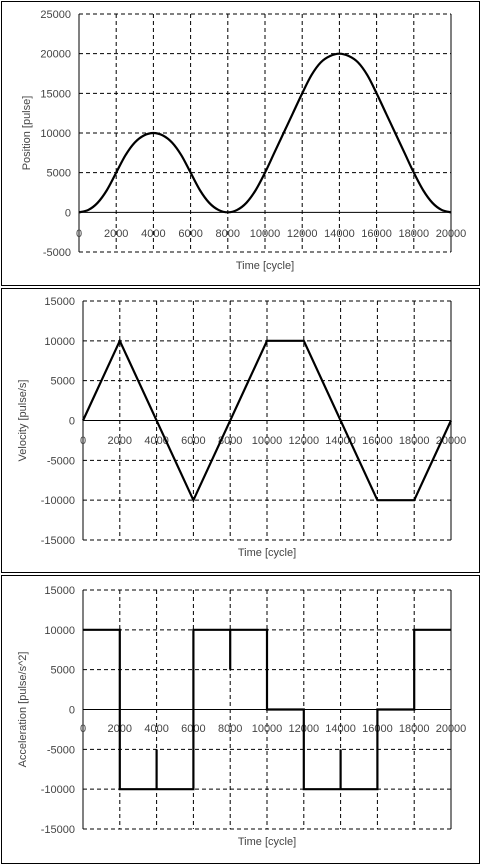 This screenshot has width=481, height=865. Describe the element at coordinates (23, 710) in the screenshot. I see `acceleration-yaxis-title: Acceleration [pulse/s^2]` at that location.